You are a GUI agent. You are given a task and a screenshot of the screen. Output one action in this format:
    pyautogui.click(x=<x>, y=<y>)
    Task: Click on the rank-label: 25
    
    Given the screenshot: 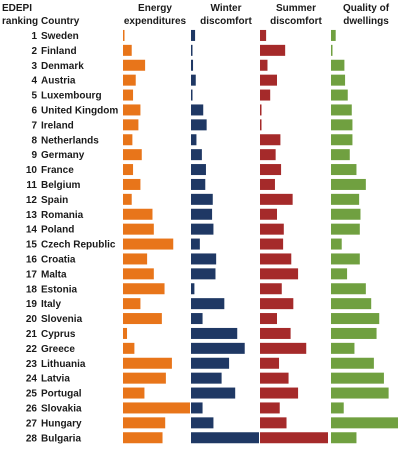 What is the action you would take?
    pyautogui.click(x=32, y=394)
    